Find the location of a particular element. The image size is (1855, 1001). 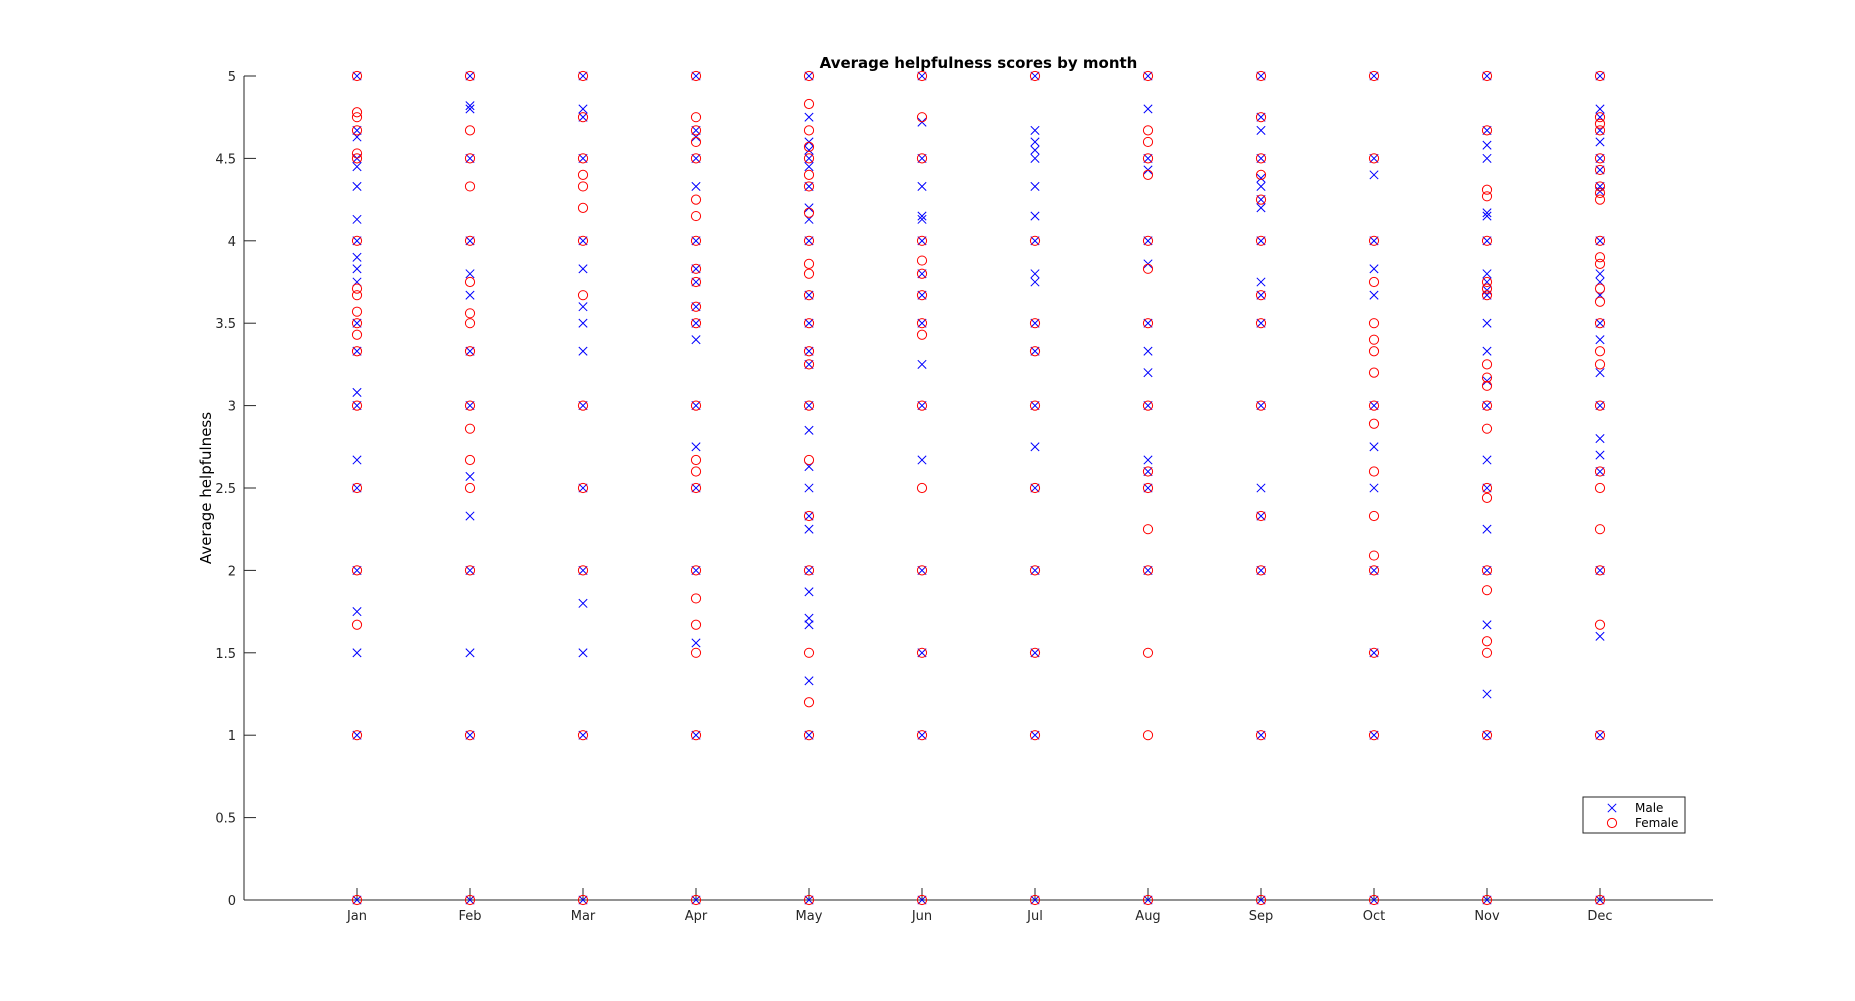

y-tick-label: 4 is located at coordinates (232, 242).